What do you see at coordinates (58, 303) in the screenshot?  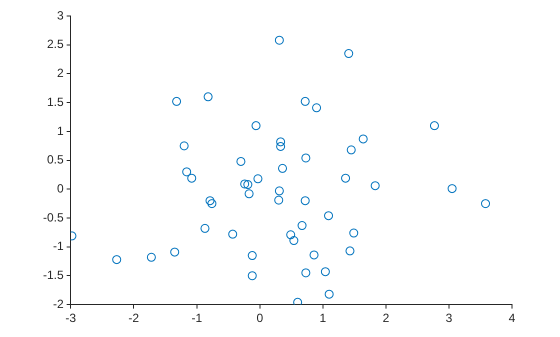 I see `y-tick-label: -2` at bounding box center [58, 303].